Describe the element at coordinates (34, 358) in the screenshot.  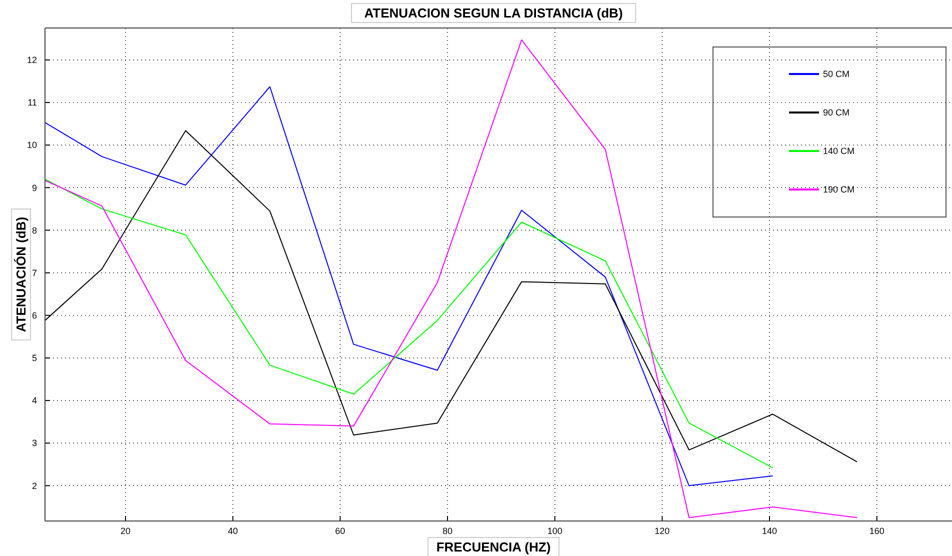
I see `y-tick-label: 5` at that location.